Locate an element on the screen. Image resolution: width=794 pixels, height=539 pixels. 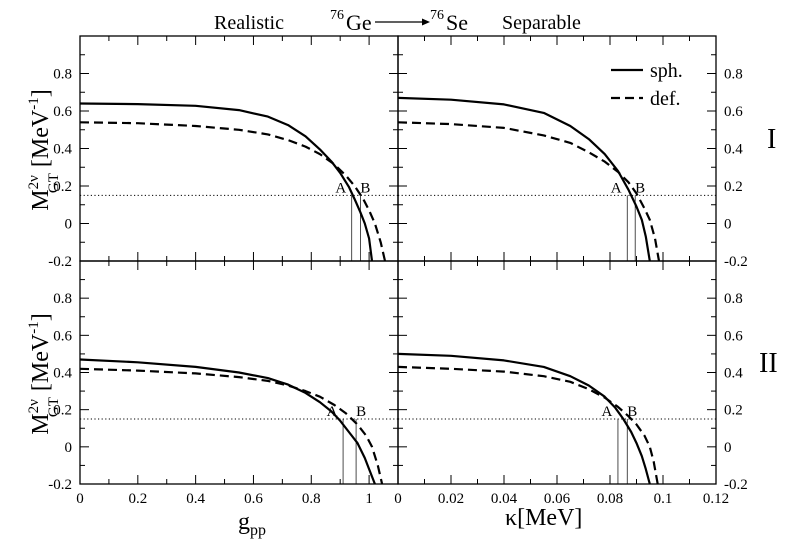
x-tick-label: 0.1 is located at coordinates (663, 499).